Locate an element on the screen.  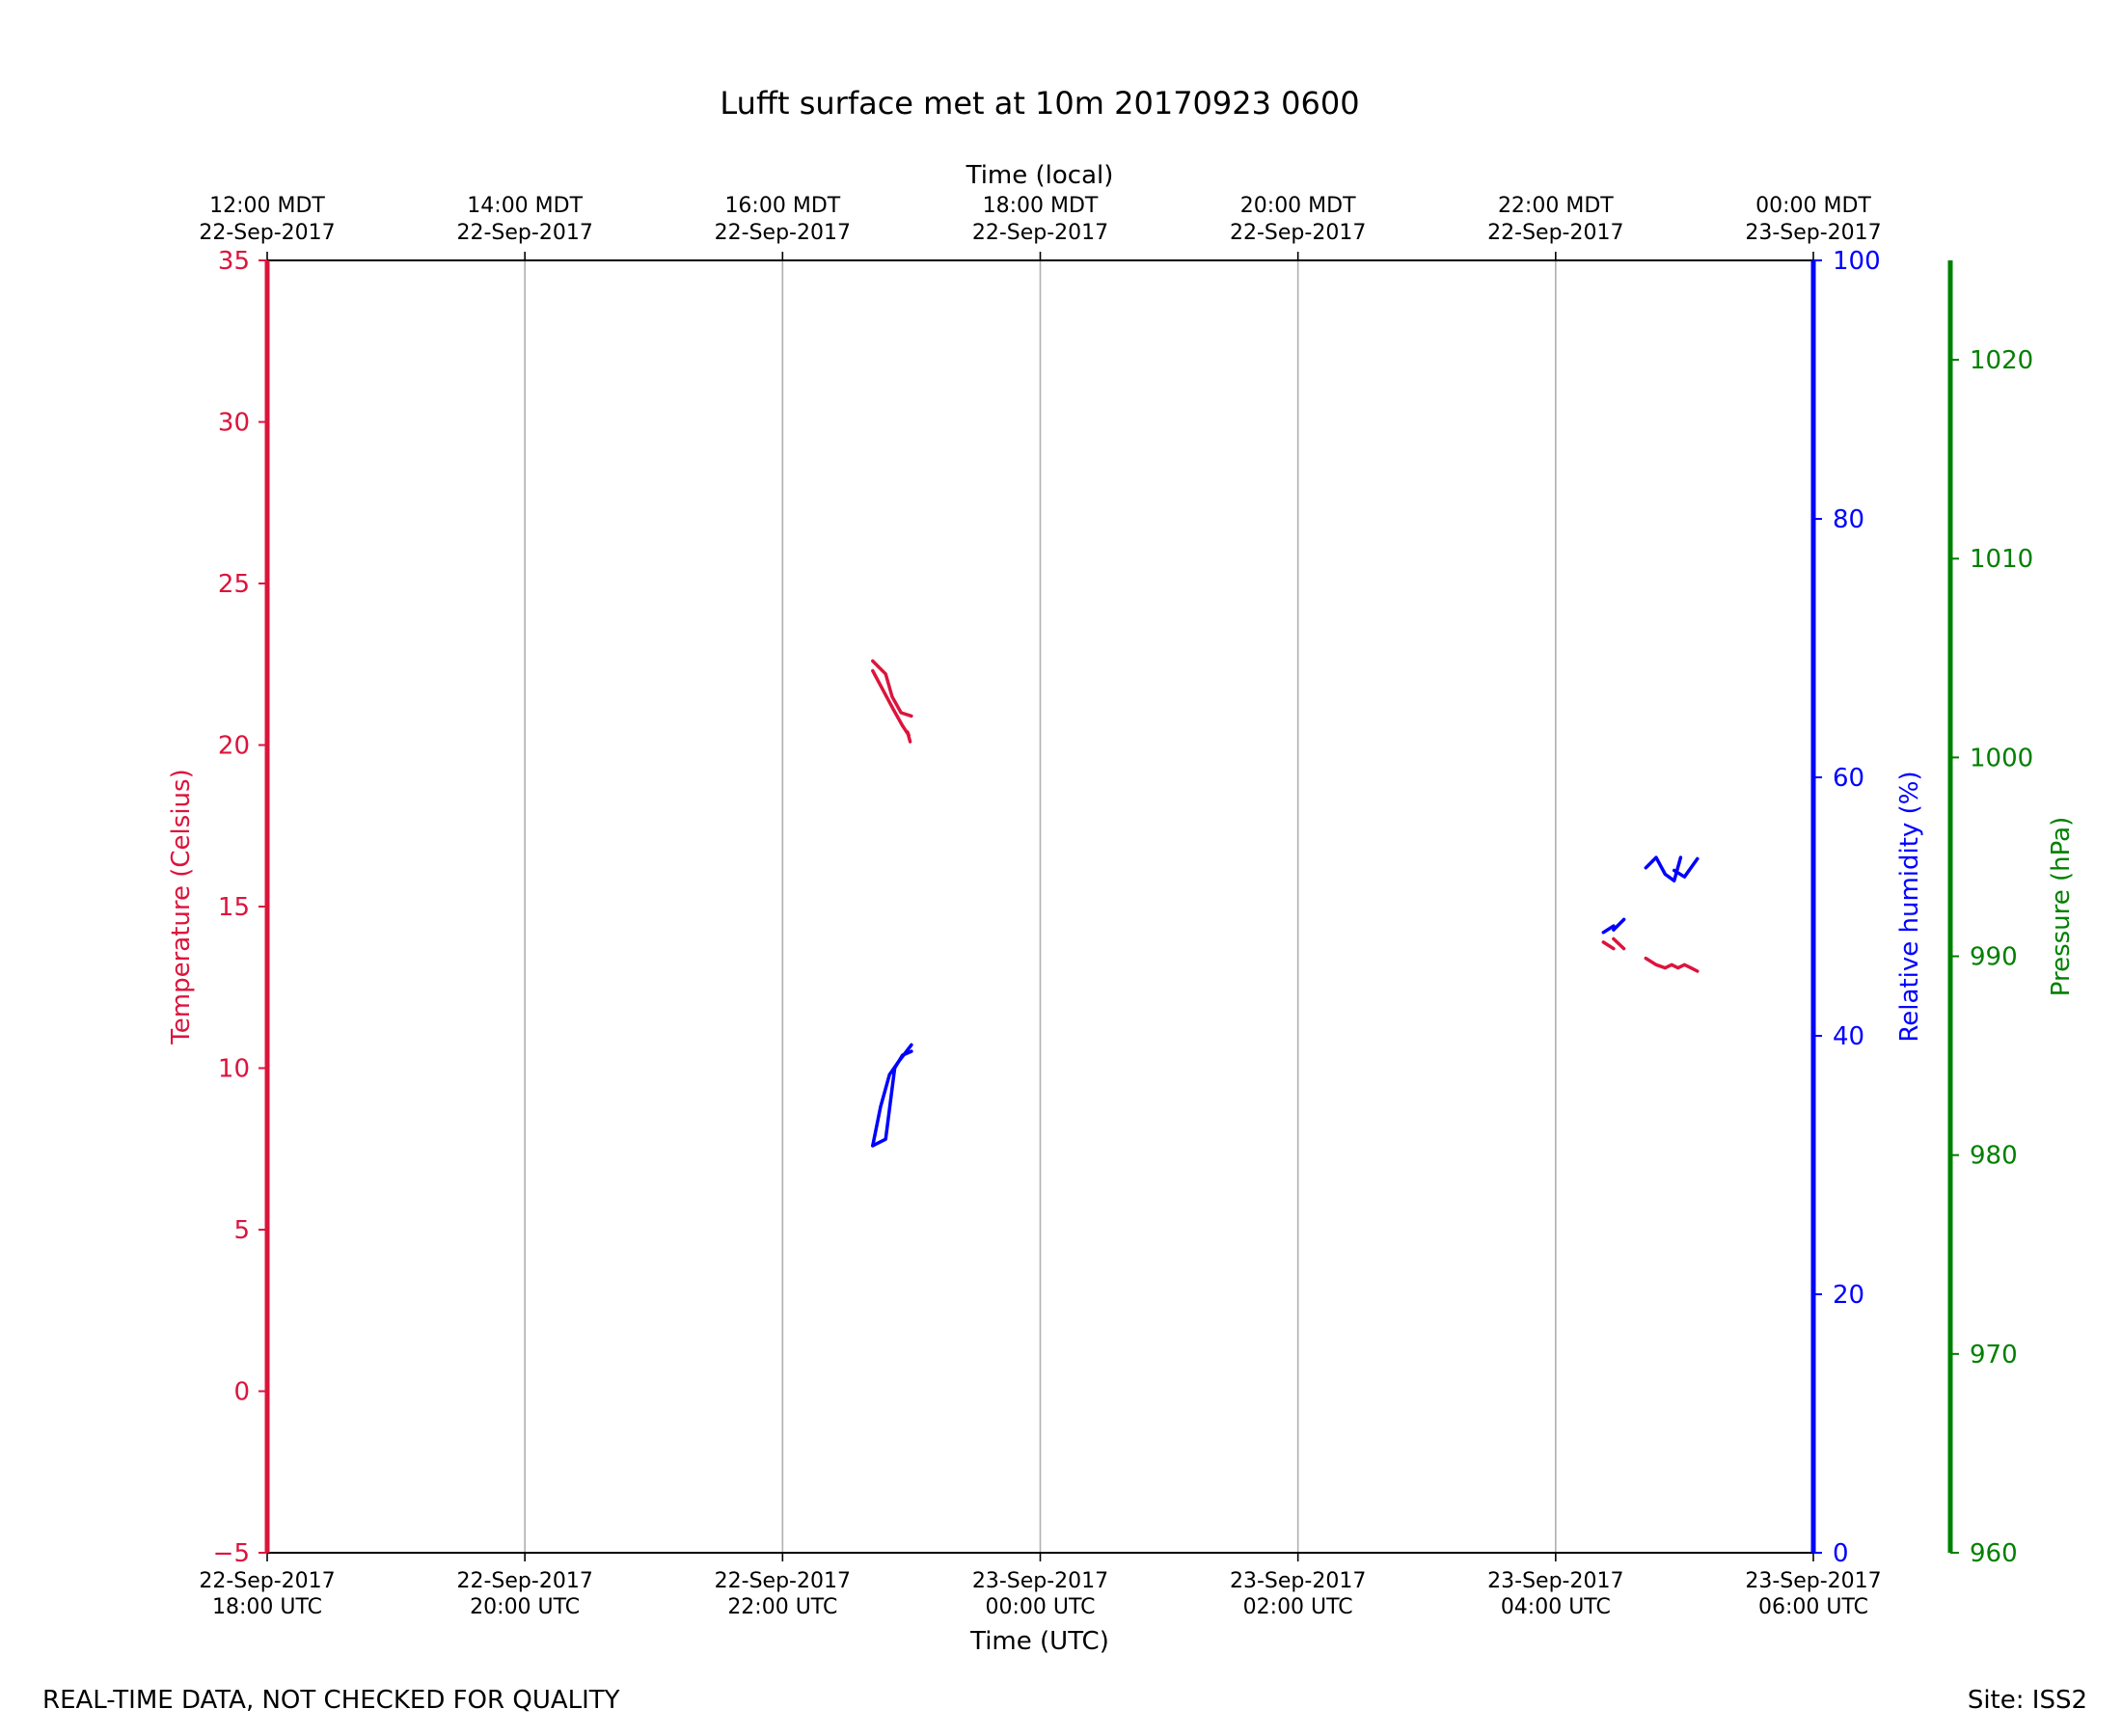
temperature-tick-label: 10 is located at coordinates (234, 1070).